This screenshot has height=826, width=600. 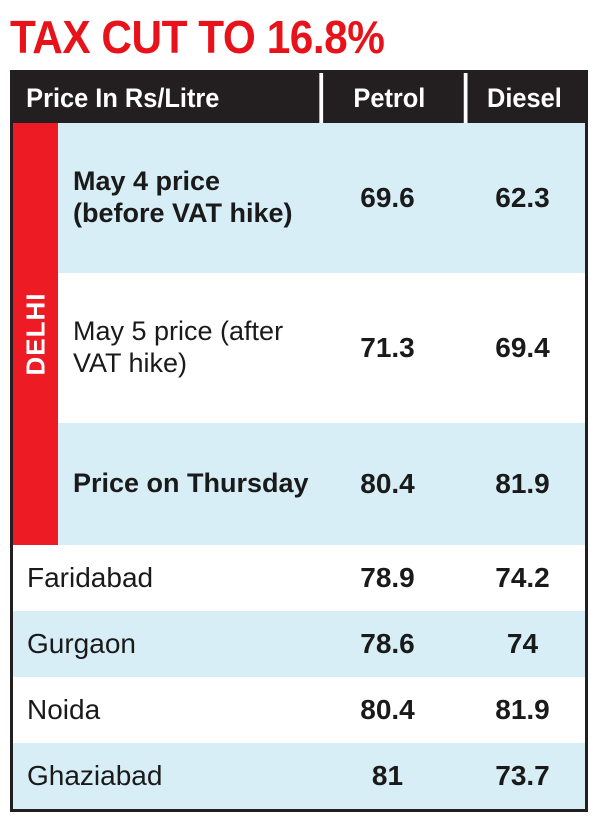 I want to click on group-spine-delhi: DELHI, so click(x=35, y=334).